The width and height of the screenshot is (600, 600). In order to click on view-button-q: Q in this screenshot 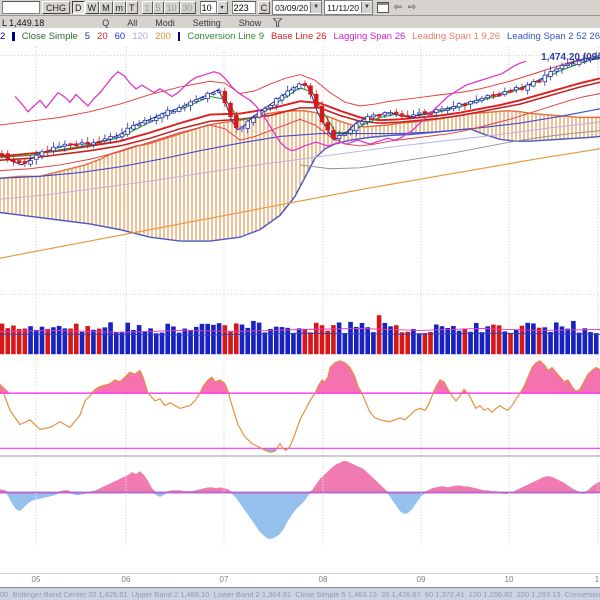, I will do `click(105, 23)`.